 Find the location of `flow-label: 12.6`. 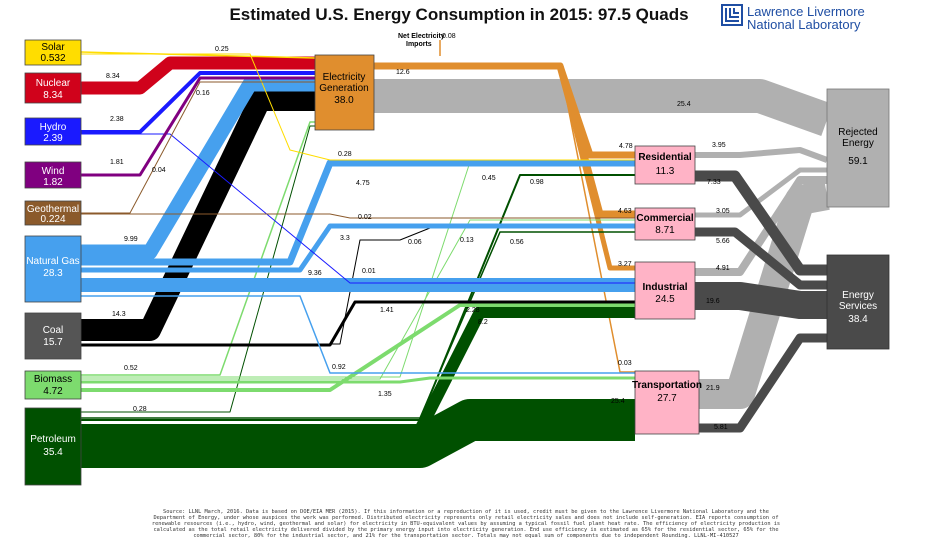

flow-label: 12.6 is located at coordinates (403, 72).